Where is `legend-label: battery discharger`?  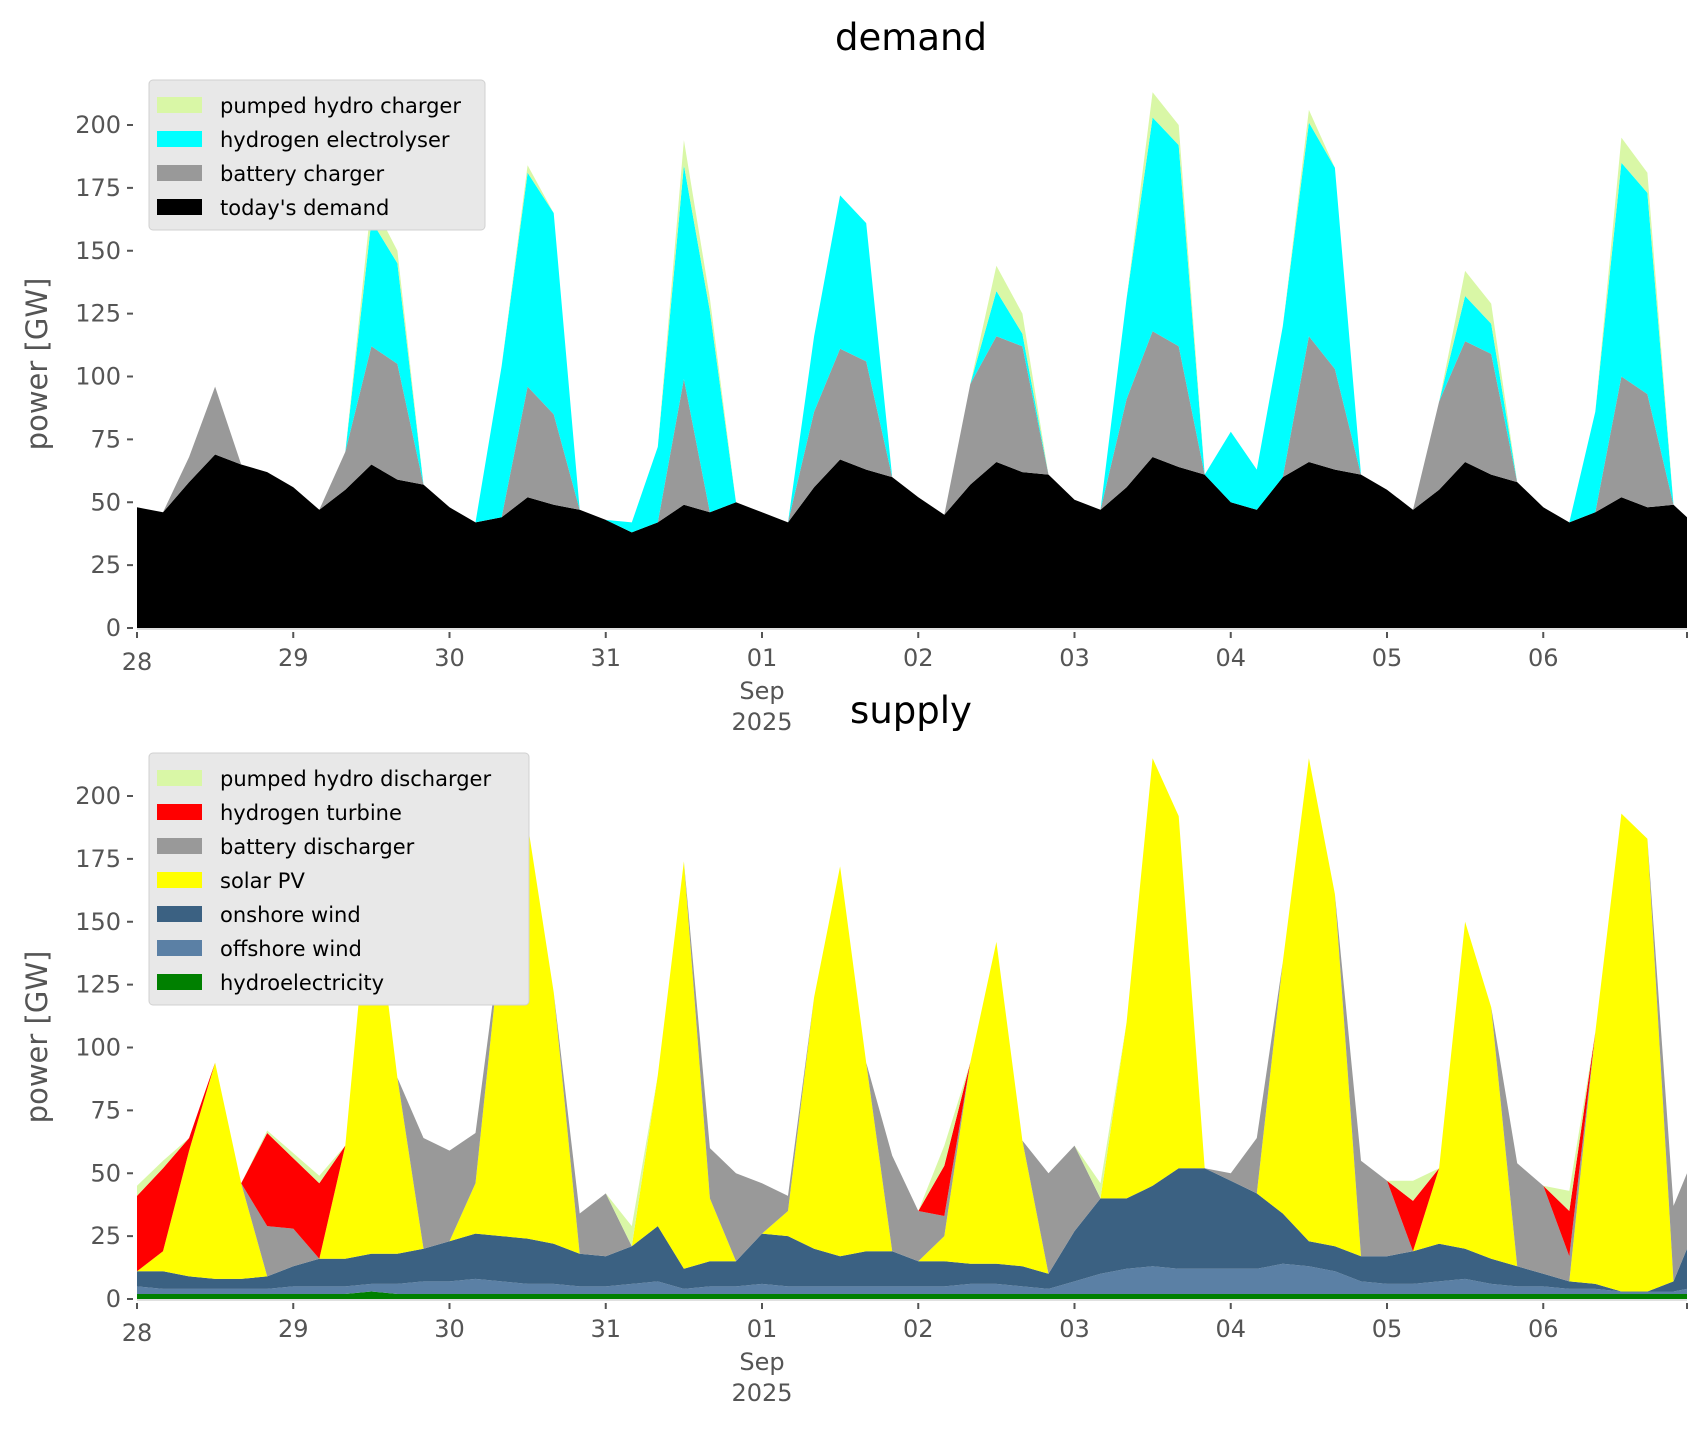 legend-label: battery discharger is located at coordinates (317, 847).